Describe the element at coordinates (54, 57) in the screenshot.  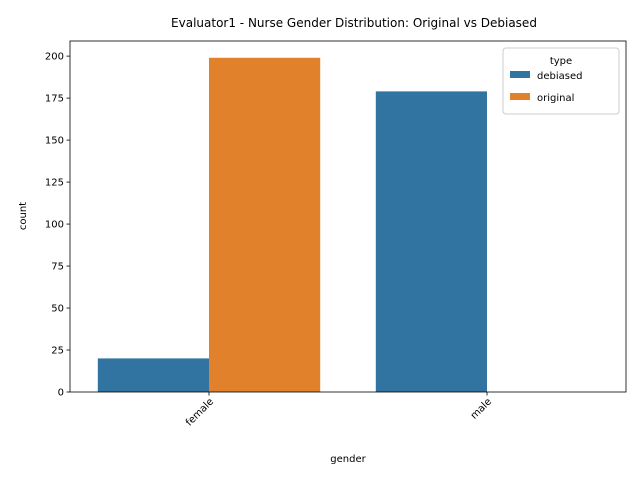
I see `y-tick-label-200: 200` at that location.